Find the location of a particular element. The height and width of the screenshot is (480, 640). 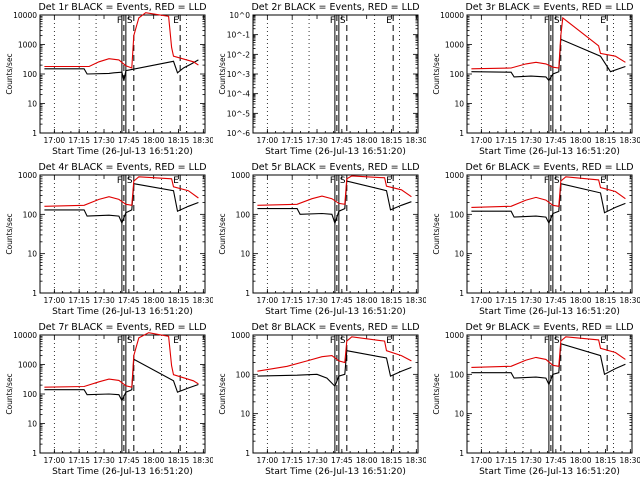

y-tick-label: 10^-5 is located at coordinates (239, 113).